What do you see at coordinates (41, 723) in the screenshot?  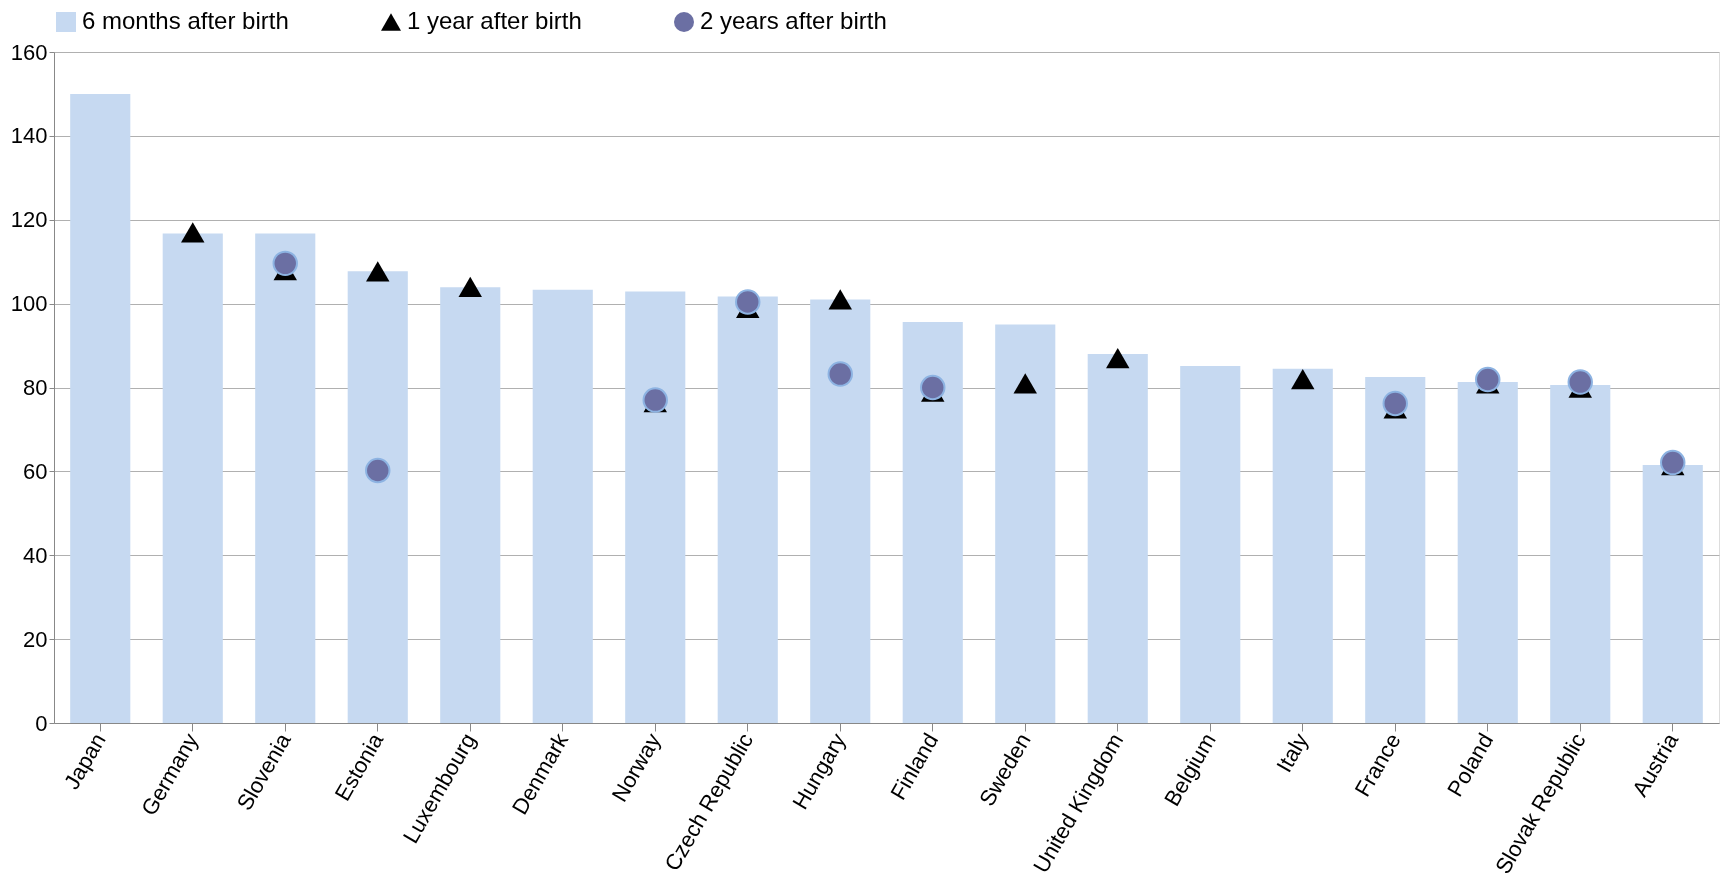 I see `y-tick-label: 0` at bounding box center [41, 723].